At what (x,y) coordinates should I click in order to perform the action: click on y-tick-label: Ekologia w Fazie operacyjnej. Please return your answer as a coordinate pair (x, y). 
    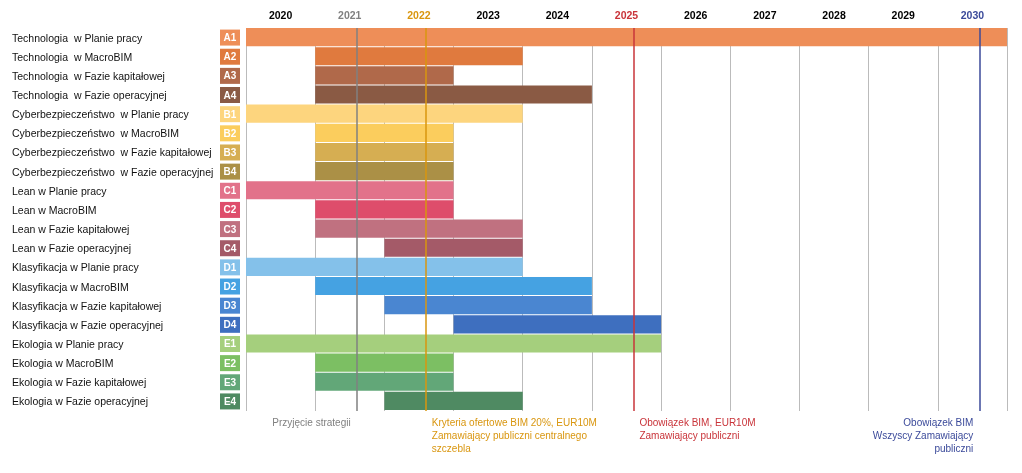
    Looking at the image, I should click on (80, 401).